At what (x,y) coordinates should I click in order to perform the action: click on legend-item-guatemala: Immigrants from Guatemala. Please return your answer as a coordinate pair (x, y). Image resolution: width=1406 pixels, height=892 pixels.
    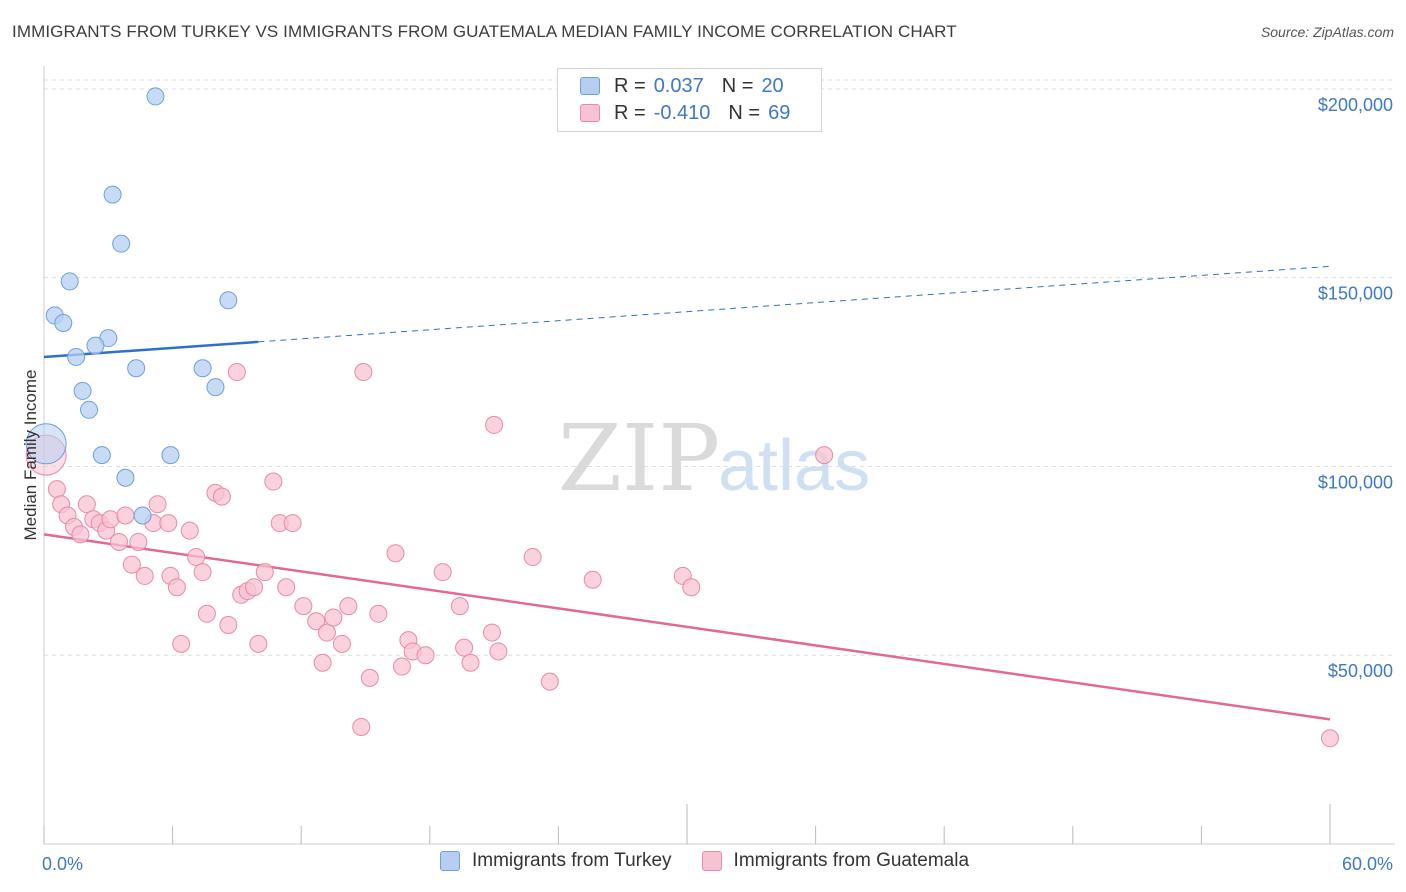
    Looking at the image, I should click on (835, 861).